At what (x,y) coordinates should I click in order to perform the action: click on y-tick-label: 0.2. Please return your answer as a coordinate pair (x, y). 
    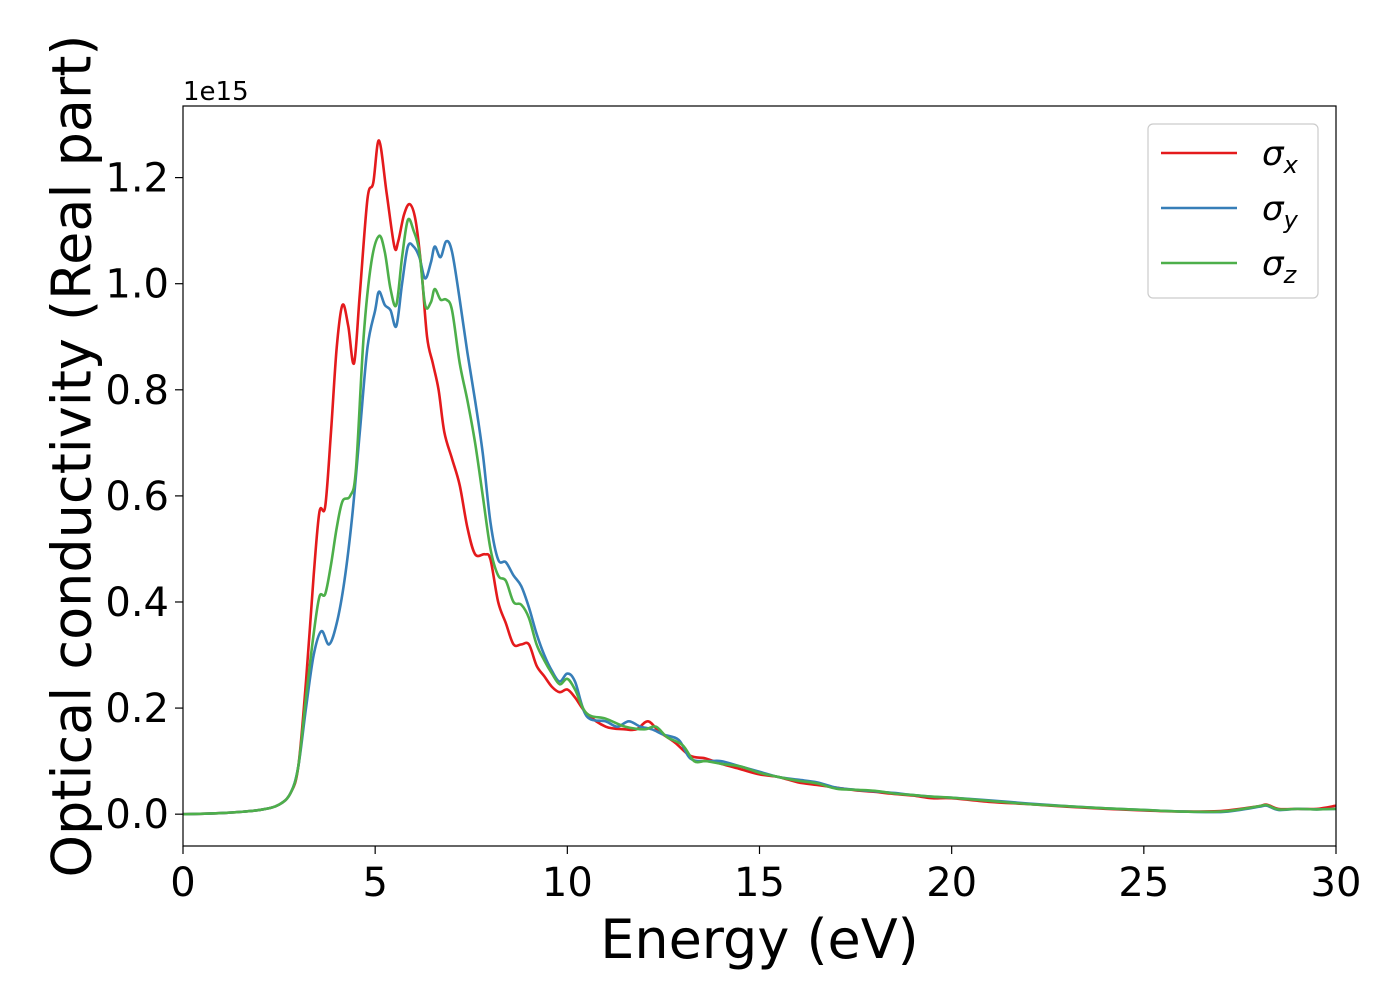
    Looking at the image, I should click on (137, 709).